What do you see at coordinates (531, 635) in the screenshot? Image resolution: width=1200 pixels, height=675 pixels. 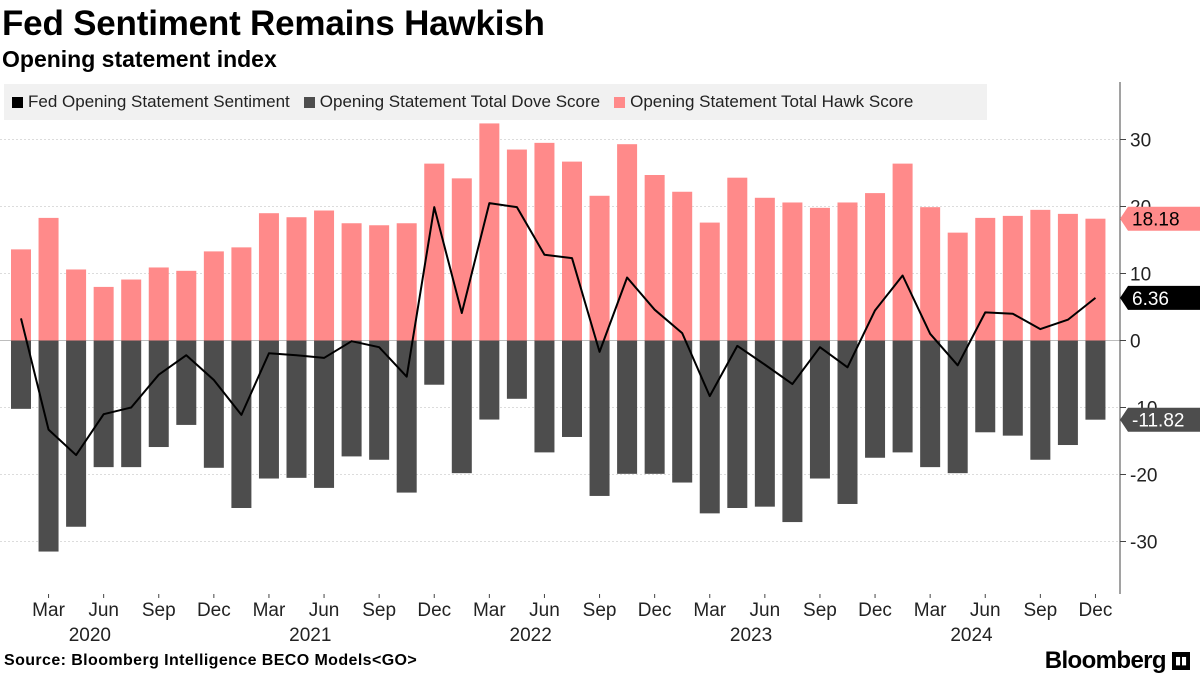 I see `x-year-label: 2022` at bounding box center [531, 635].